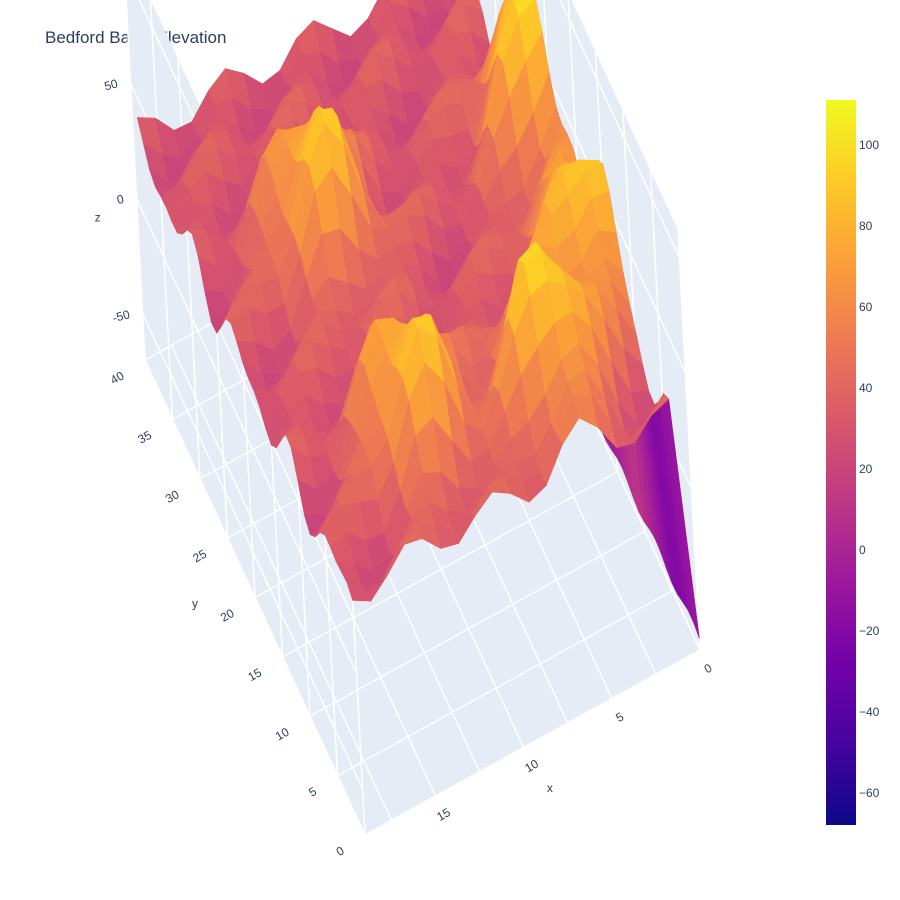  I want to click on y-tick-label: 30, so click(172, 496).